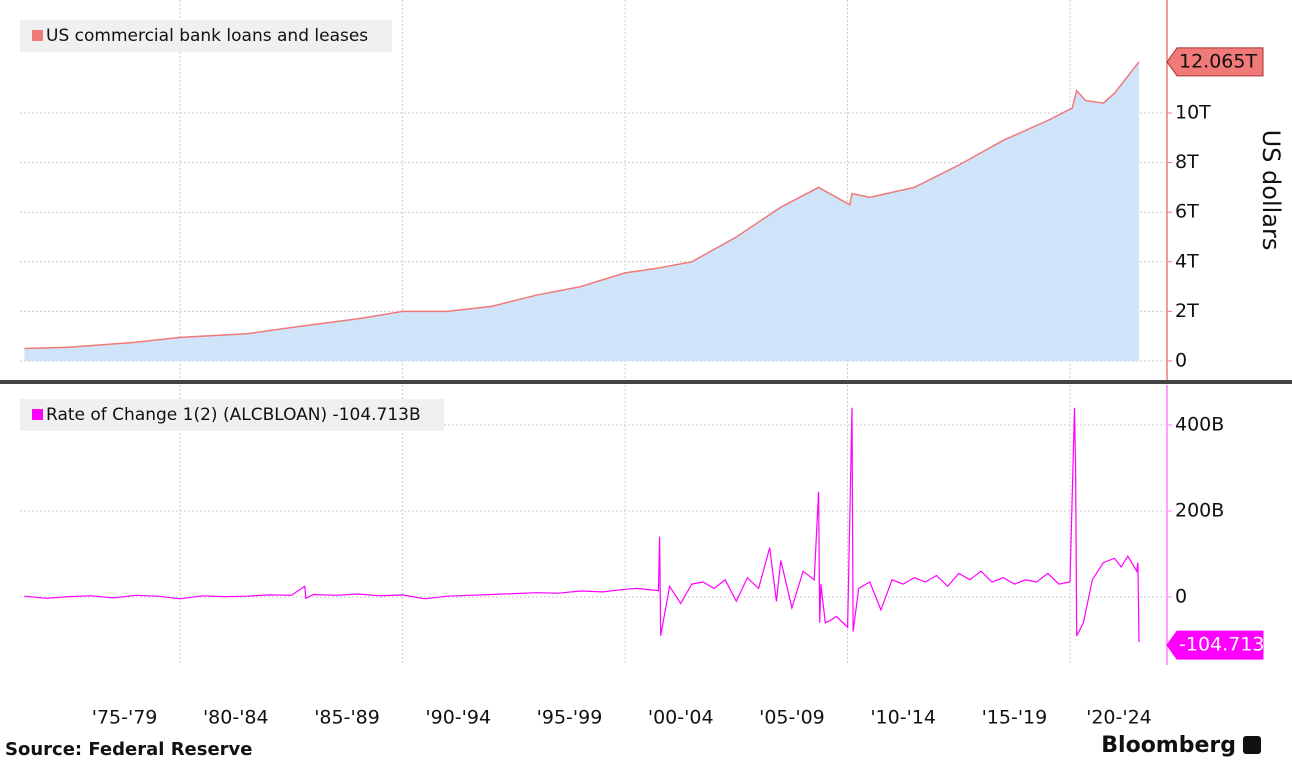  What do you see at coordinates (1252, 745) in the screenshot?
I see `brand-logo` at bounding box center [1252, 745].